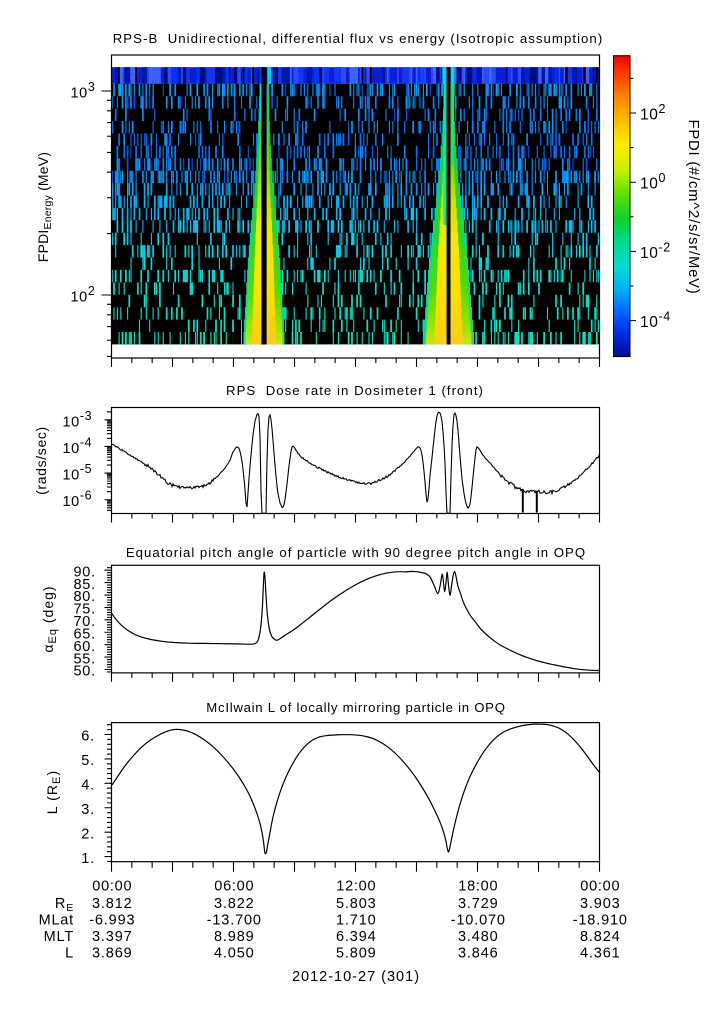 The image size is (725, 1024). What do you see at coordinates (84, 622) in the screenshot?
I see `svg-text: 70.` at bounding box center [84, 622].